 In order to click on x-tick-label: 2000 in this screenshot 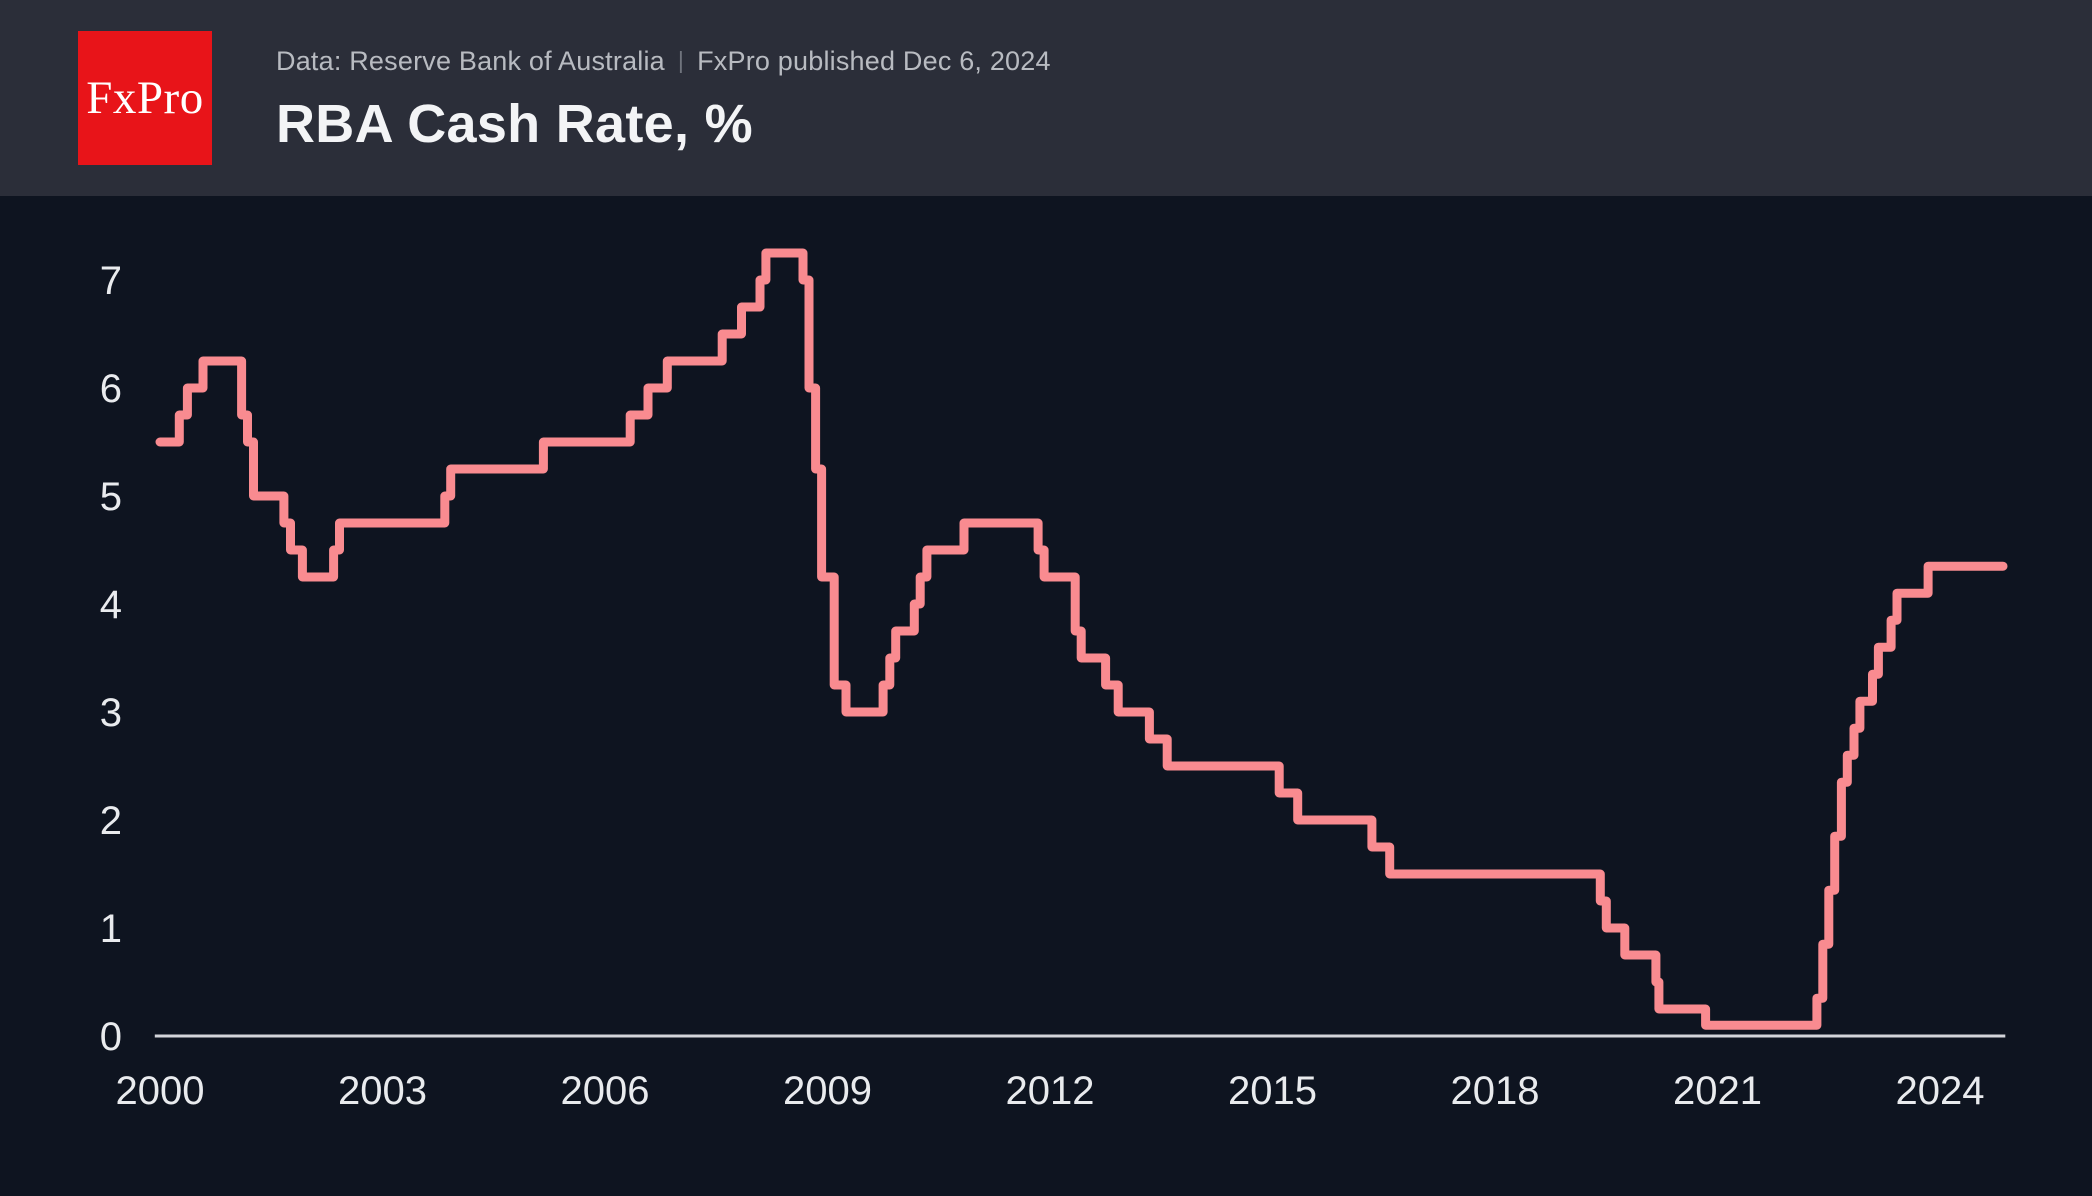, I will do `click(160, 1091)`.